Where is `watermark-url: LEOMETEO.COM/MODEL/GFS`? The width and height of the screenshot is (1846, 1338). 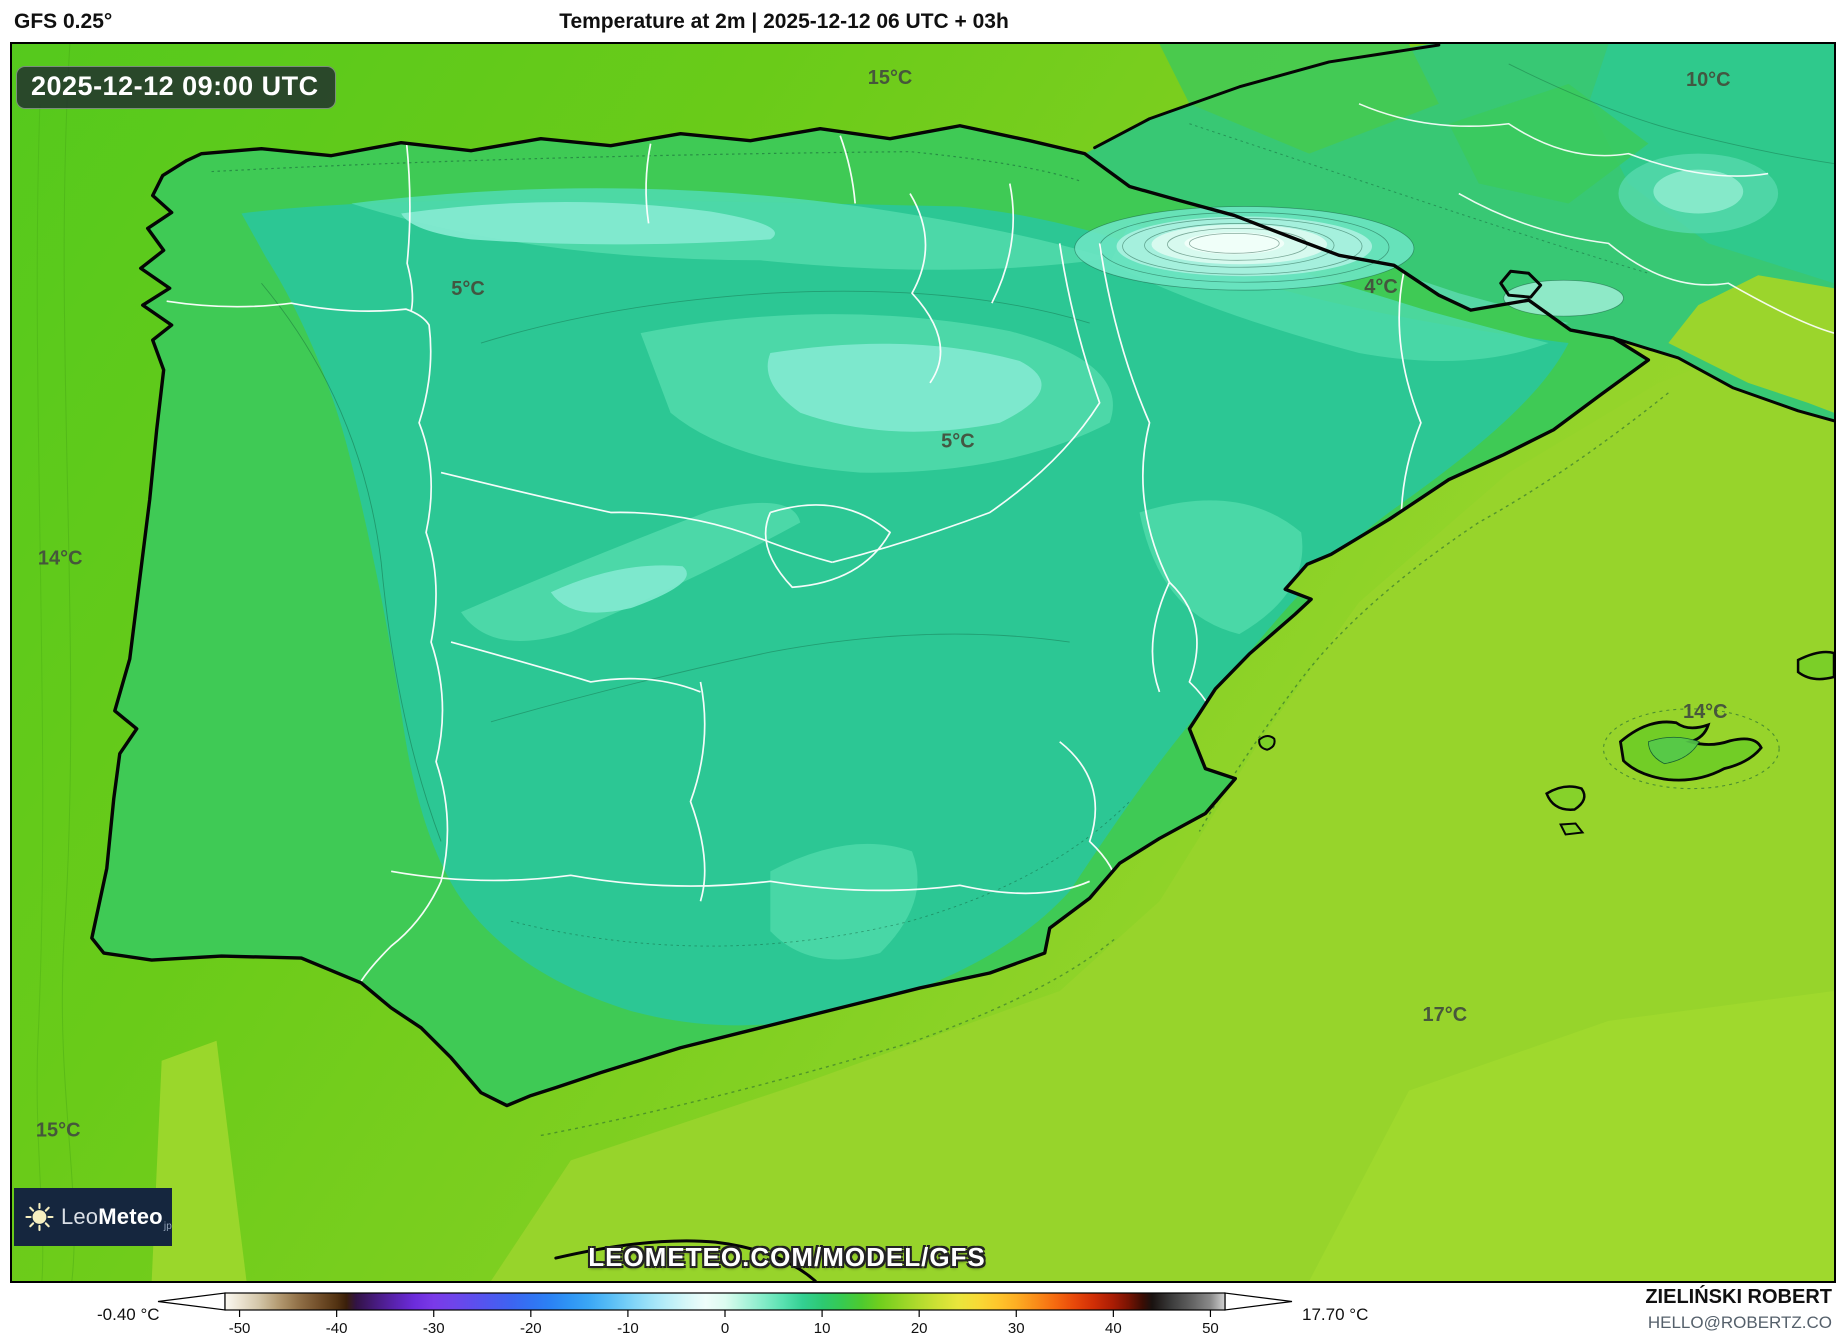 watermark-url: LEOMETEO.COM/MODEL/GFS is located at coordinates (787, 1257).